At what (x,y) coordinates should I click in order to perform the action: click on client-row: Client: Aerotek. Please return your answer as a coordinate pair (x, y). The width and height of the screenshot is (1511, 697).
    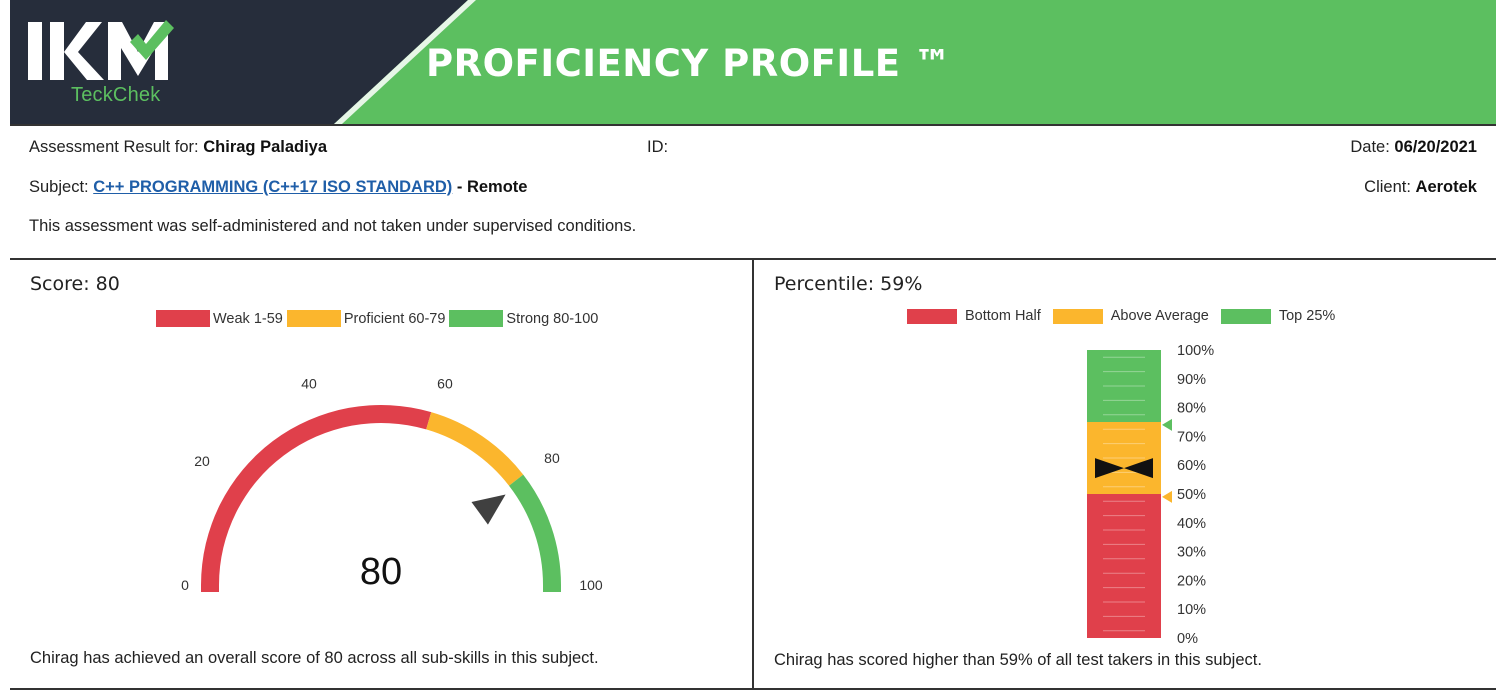
    Looking at the image, I should click on (1420, 187).